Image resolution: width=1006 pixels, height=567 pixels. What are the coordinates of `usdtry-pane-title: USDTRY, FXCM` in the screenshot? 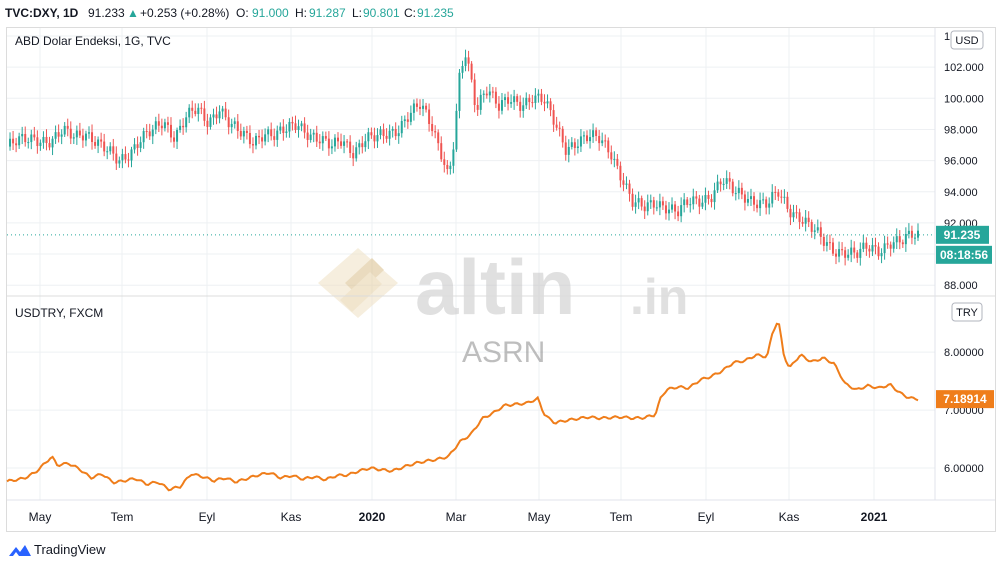 It's located at (59, 313).